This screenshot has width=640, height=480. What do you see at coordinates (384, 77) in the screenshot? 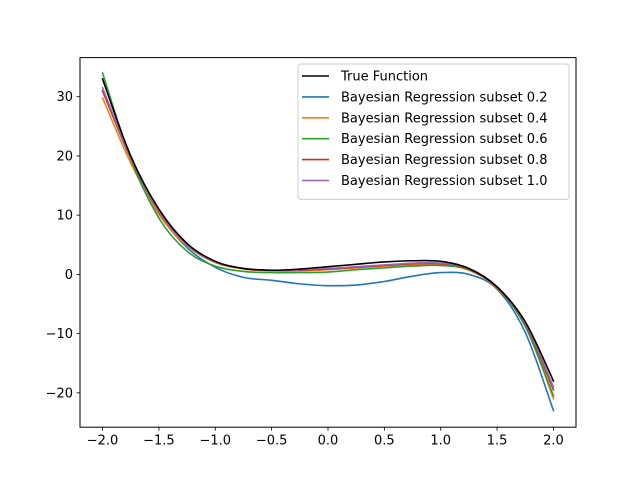
I see `legend-label-0: True Function` at bounding box center [384, 77].